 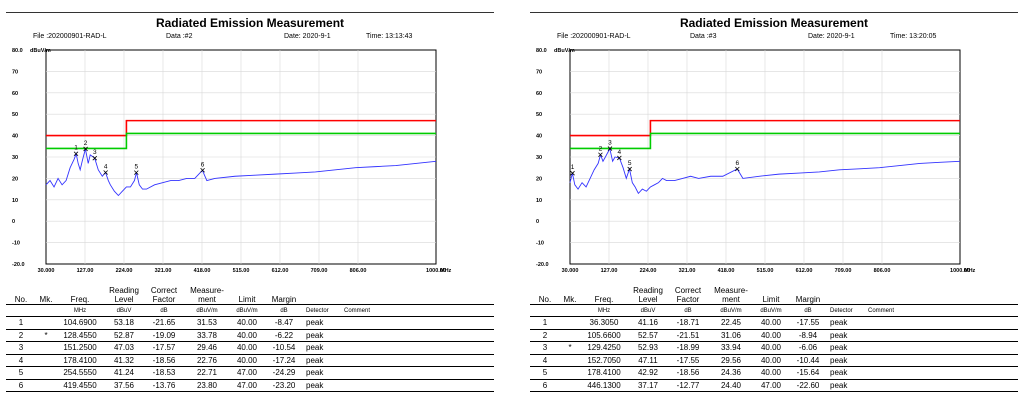 I want to click on x-tick-label: 321.00, so click(x=687, y=271).